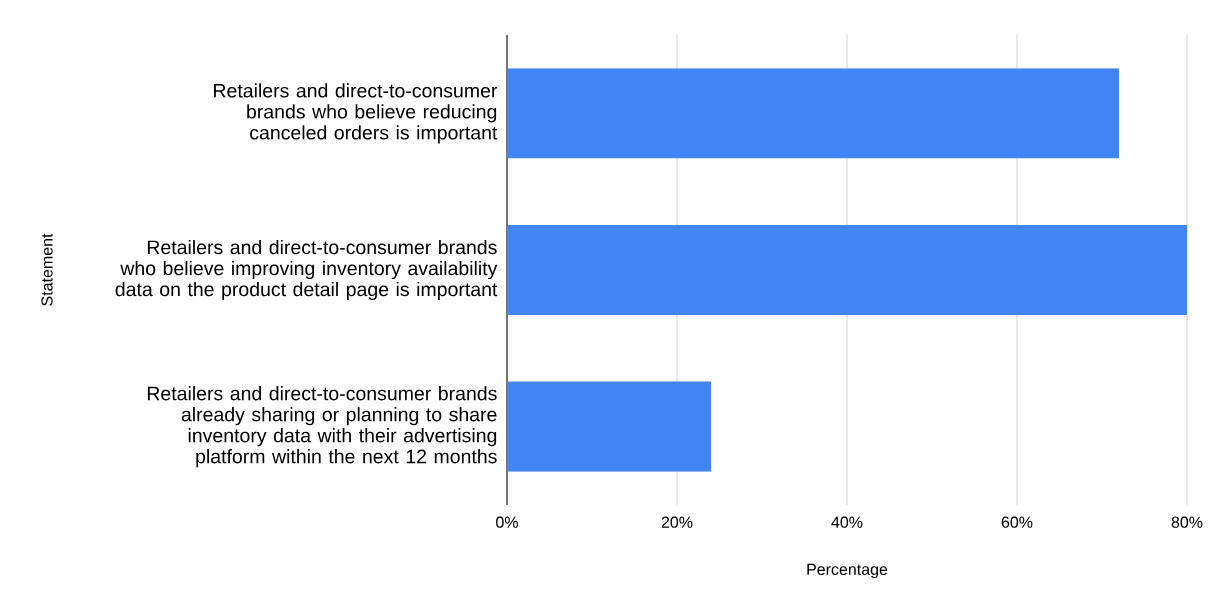  I want to click on y-axis-title: Statement, so click(47, 269).